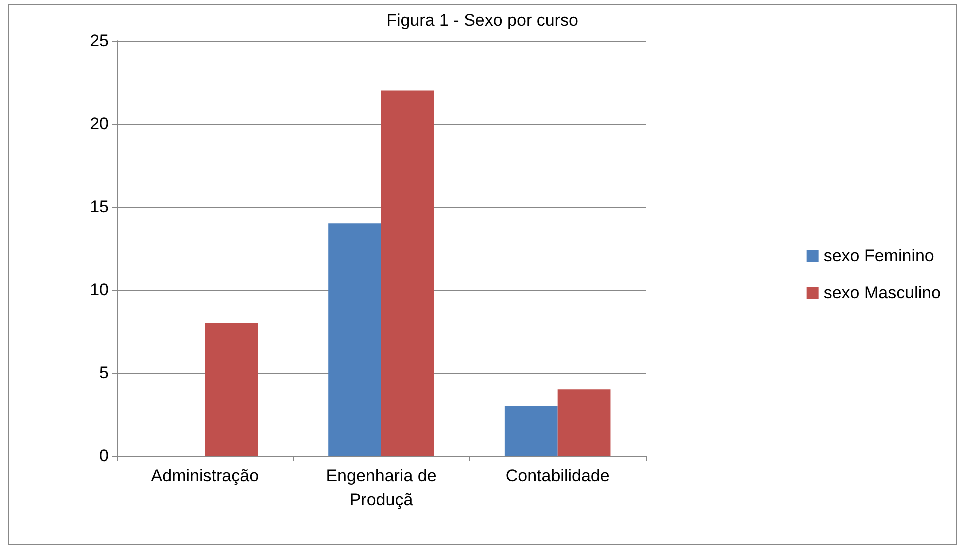  I want to click on y-tick-label: 20, so click(99, 124).